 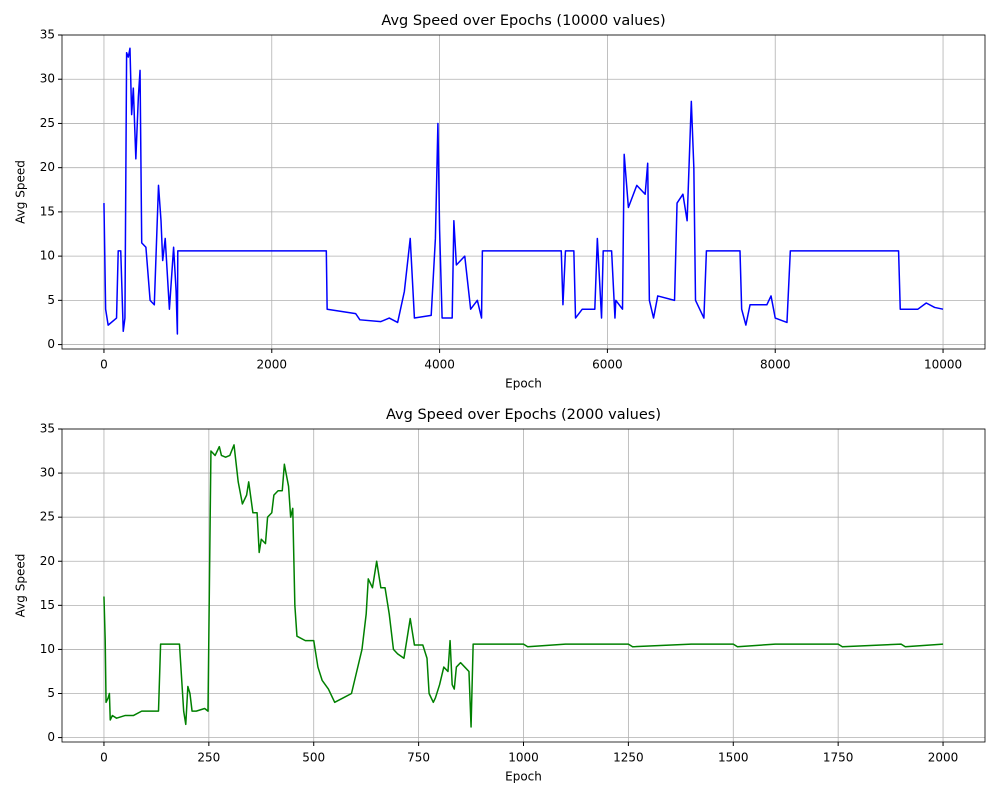 What do you see at coordinates (523, 415) in the screenshot?
I see `chart-title: Avg Speed over Epochs (2000 values)` at bounding box center [523, 415].